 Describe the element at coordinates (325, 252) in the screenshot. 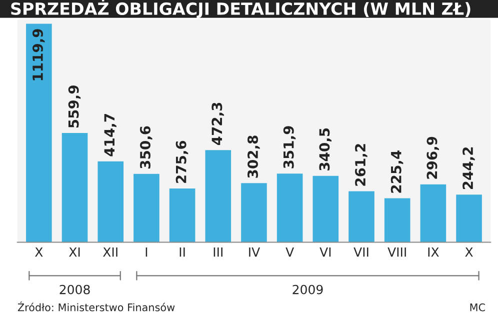

I see `x-tick-label: VI` at that location.